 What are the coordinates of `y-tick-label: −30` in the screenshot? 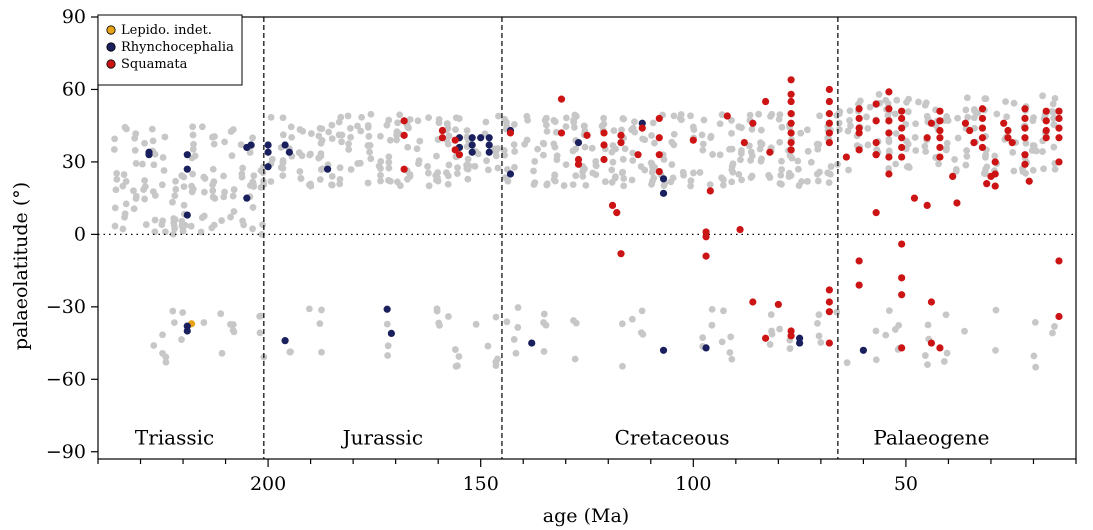 It's located at (66, 307).